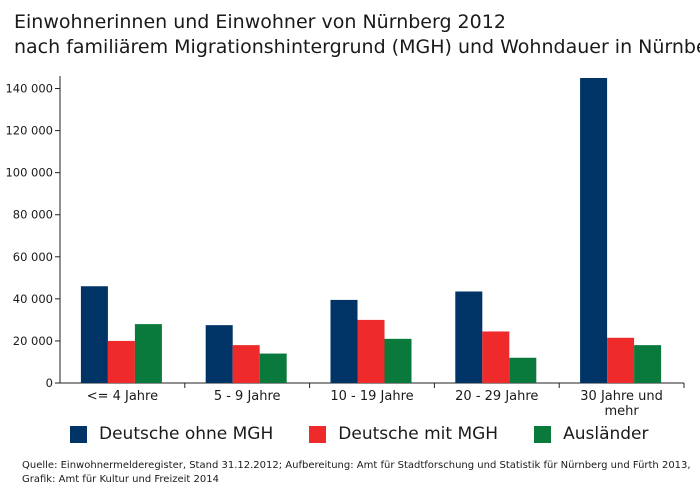 This screenshot has width=700, height=500. What do you see at coordinates (29, 173) in the screenshot?
I see `y-tick-label: 100 000` at bounding box center [29, 173].